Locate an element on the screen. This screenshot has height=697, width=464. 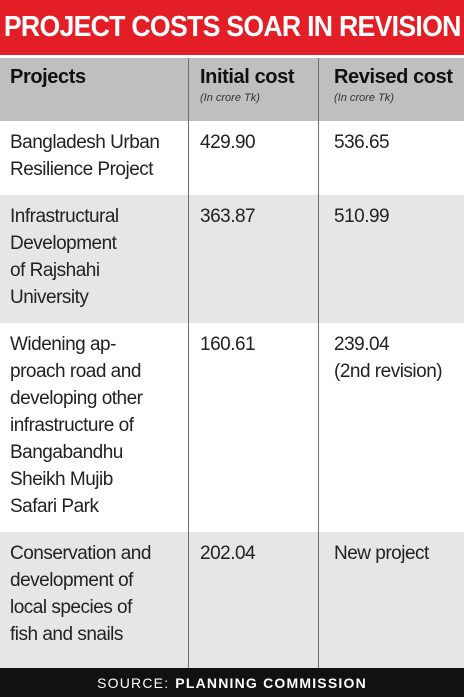
revised-cost-value: New project is located at coordinates (398, 553).